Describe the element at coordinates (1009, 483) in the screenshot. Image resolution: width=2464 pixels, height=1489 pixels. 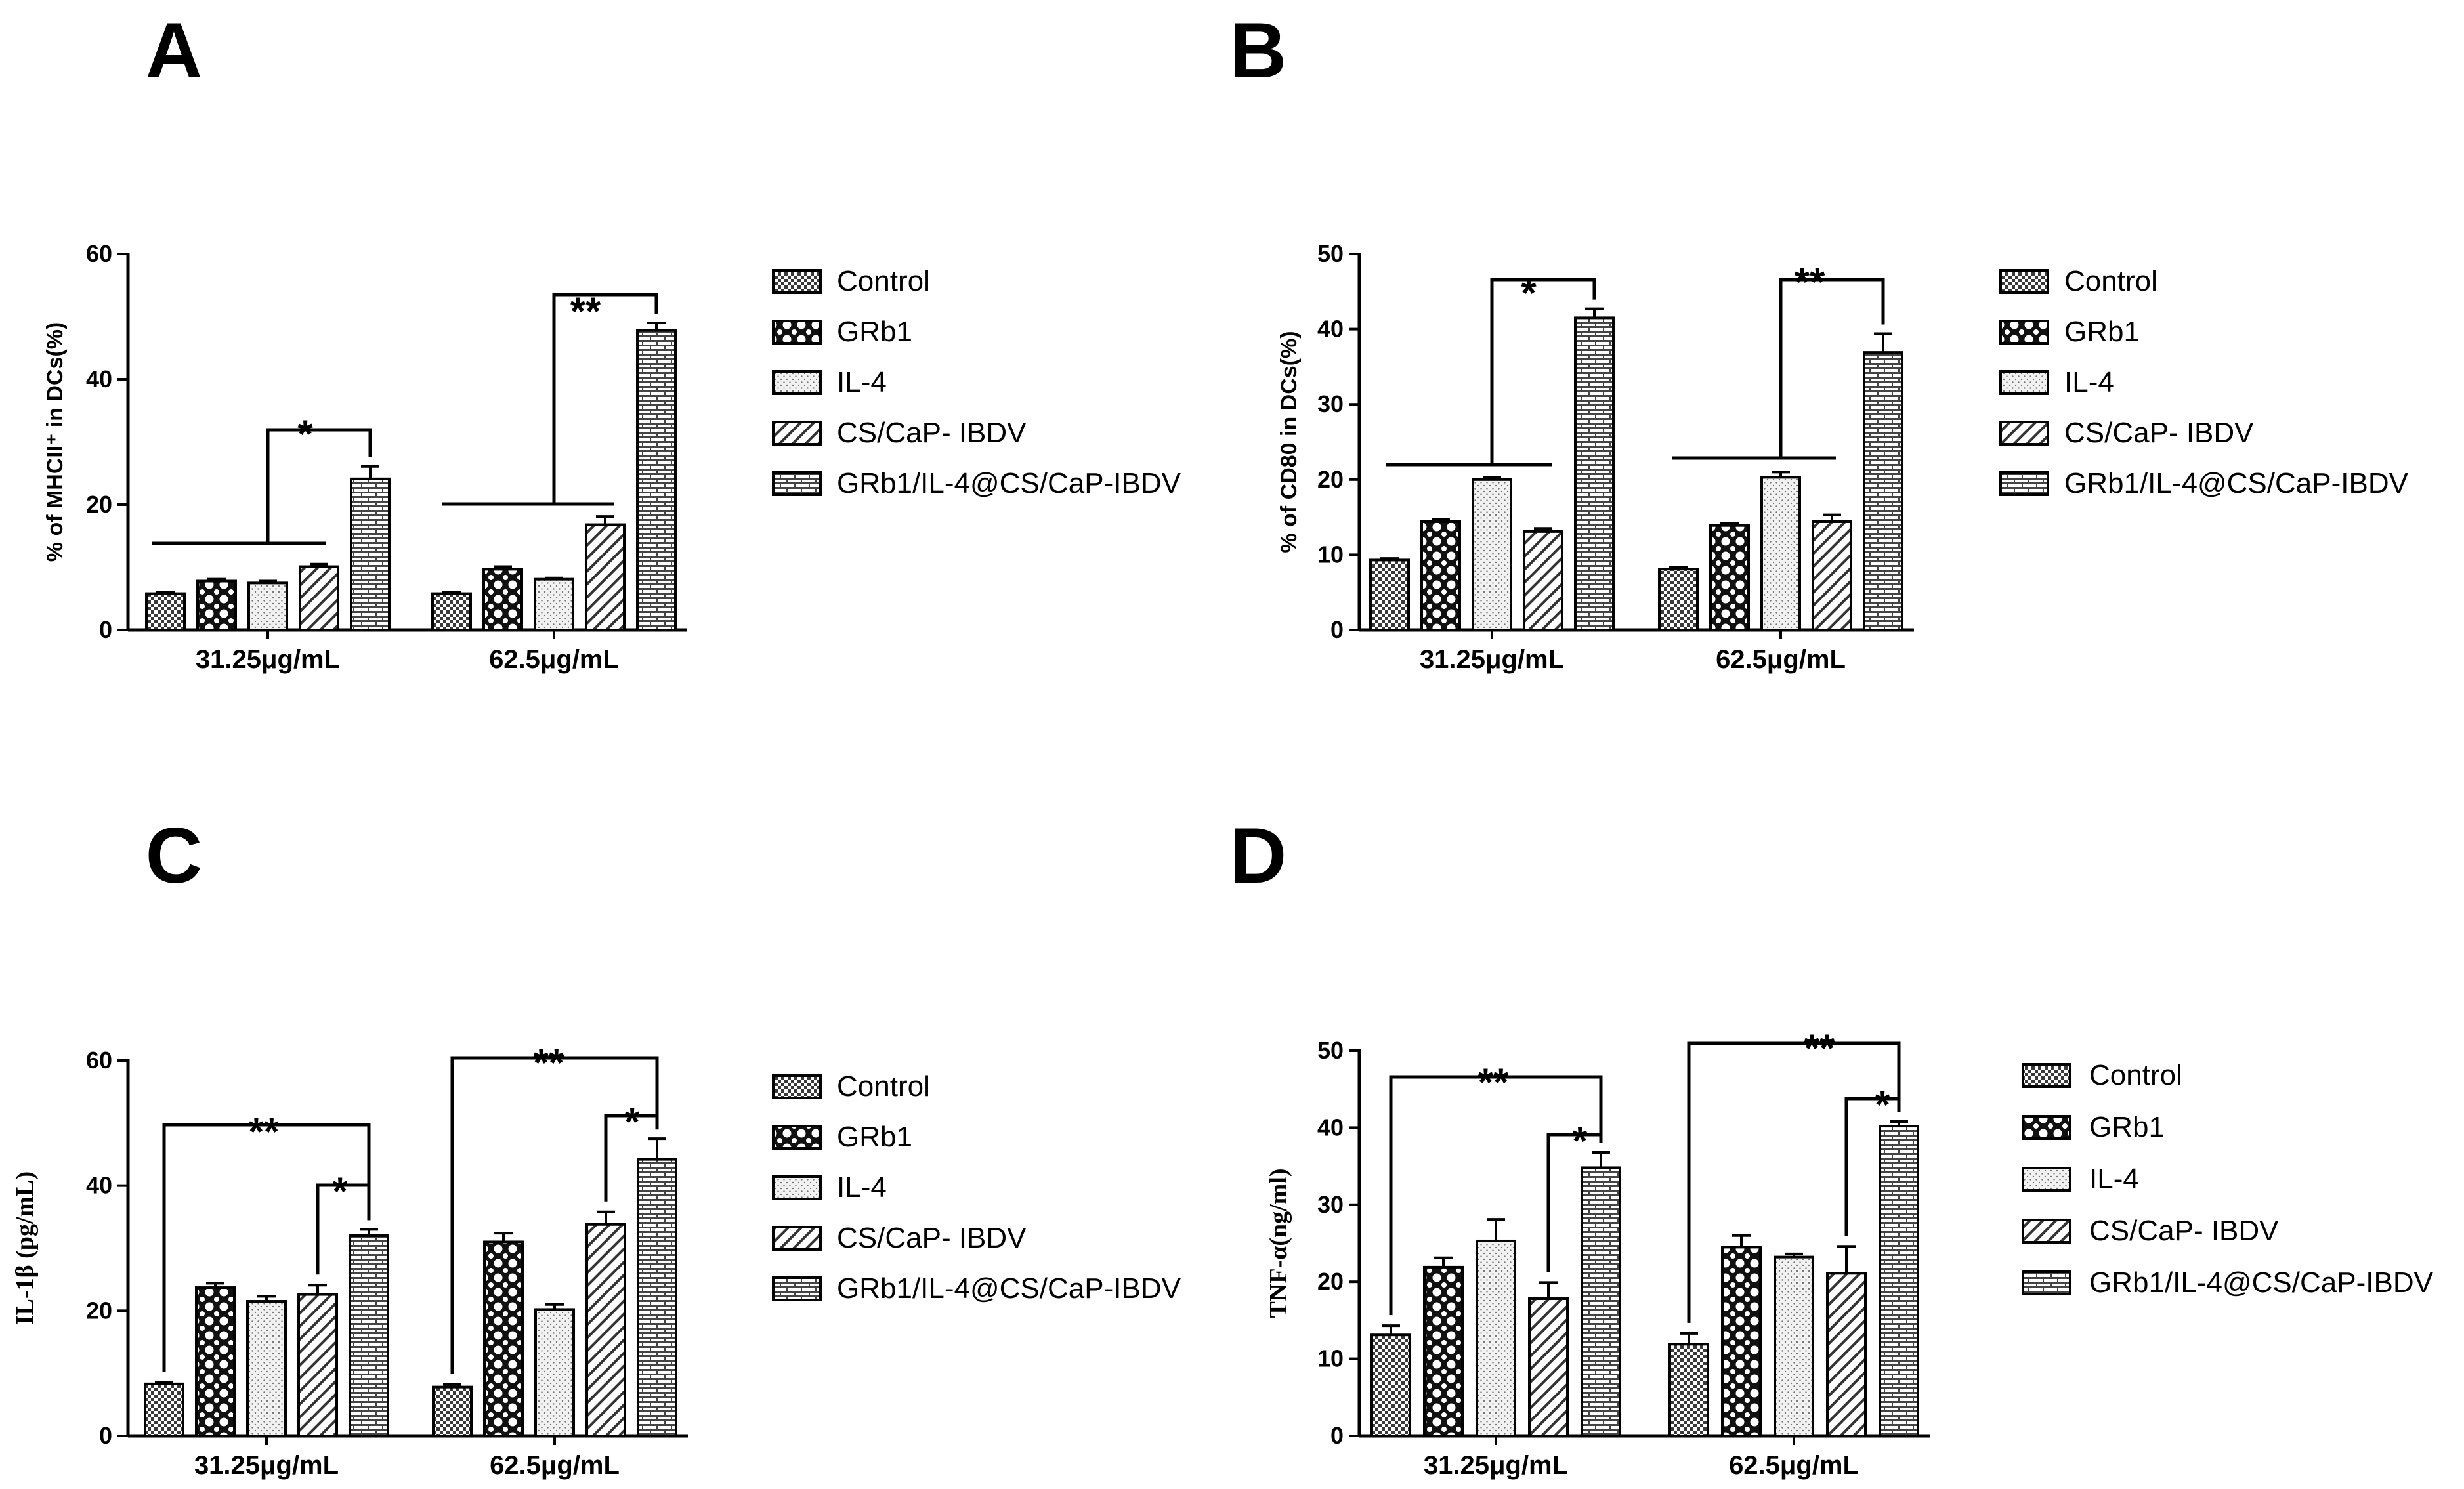
I see `legend-label: GRb1/IL-4@CS/CaP-IBDV` at that location.